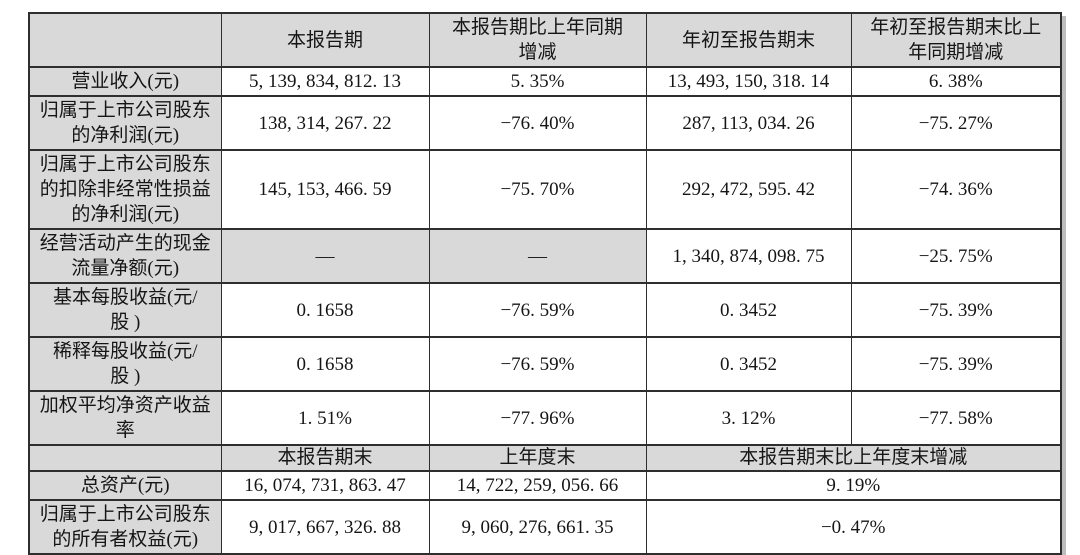 The image size is (1080, 555). What do you see at coordinates (125, 310) in the screenshot?
I see `row-label: 基本每股收益(元/ 股 )` at bounding box center [125, 310].